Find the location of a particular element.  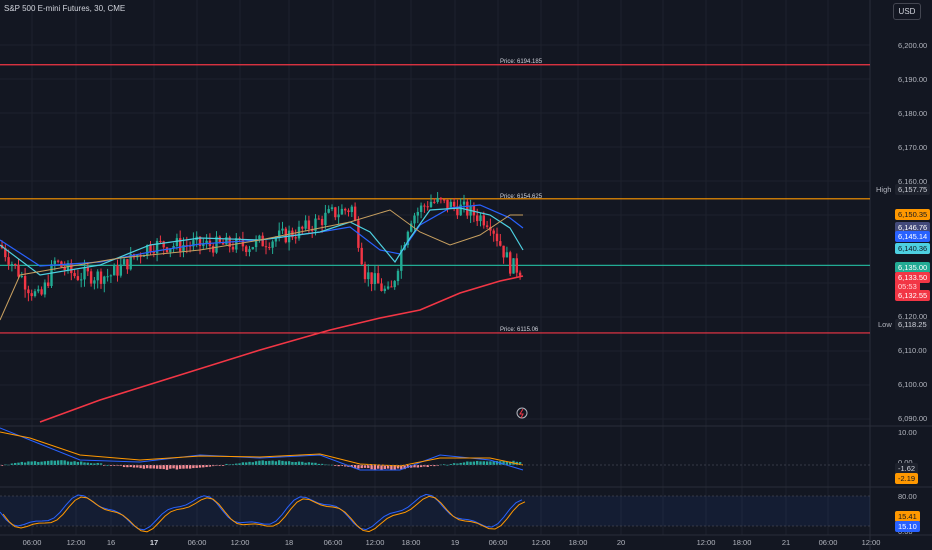

price-tag: 6,135.00 is located at coordinates (913, 267).